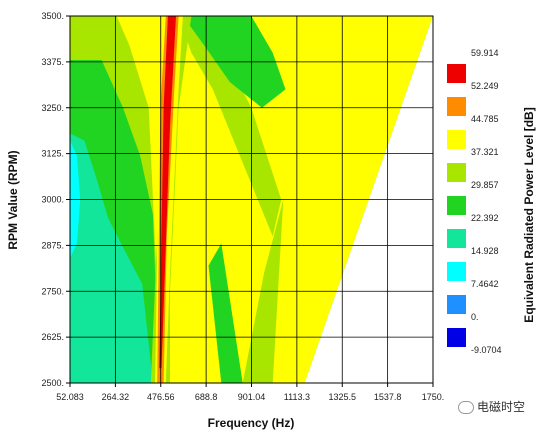 This screenshot has height=432, width=550. I want to click on colorbar-level-label: 29.857, so click(485, 185).